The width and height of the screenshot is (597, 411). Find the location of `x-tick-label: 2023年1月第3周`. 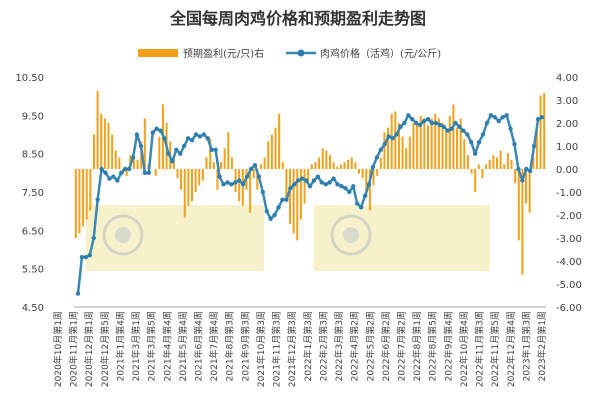

x-tick-label: 2023年1月第3周 is located at coordinates (526, 346).